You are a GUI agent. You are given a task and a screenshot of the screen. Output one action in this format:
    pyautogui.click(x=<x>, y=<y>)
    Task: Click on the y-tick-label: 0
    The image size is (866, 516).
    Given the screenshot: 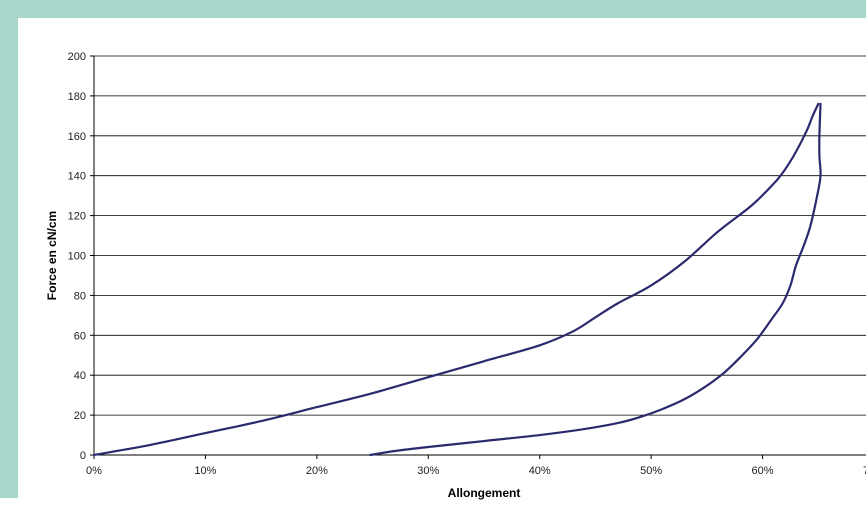 What is the action you would take?
    pyautogui.click(x=83, y=456)
    